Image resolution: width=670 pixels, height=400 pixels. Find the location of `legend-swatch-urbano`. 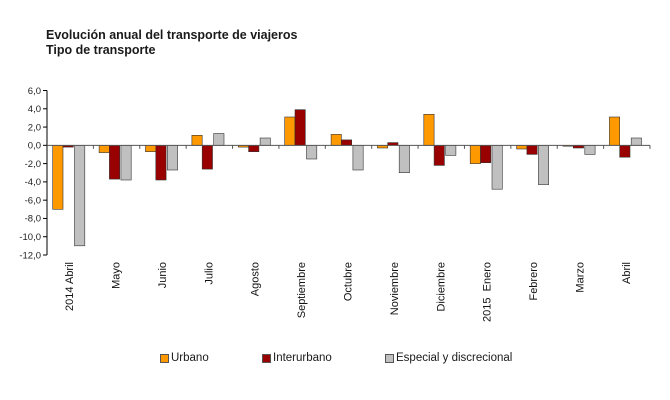

legend-swatch-urbano is located at coordinates (164, 358).